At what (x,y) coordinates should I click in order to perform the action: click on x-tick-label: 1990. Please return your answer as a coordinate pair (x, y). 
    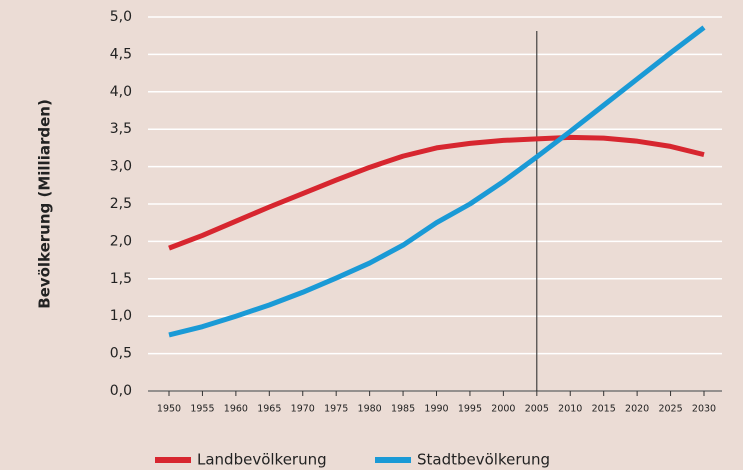
    Looking at the image, I should click on (436, 409).